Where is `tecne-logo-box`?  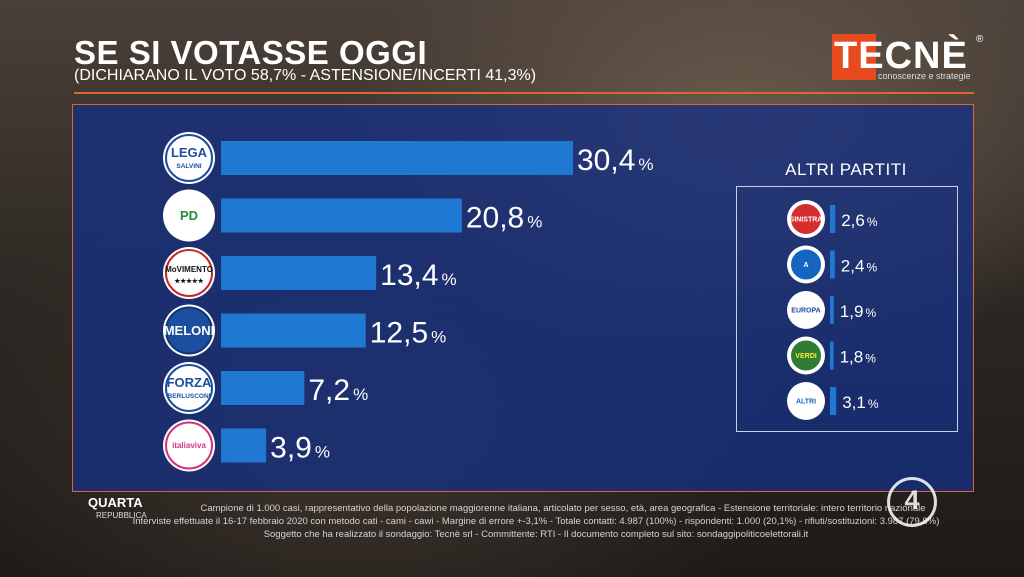 tecne-logo-box is located at coordinates (854, 57).